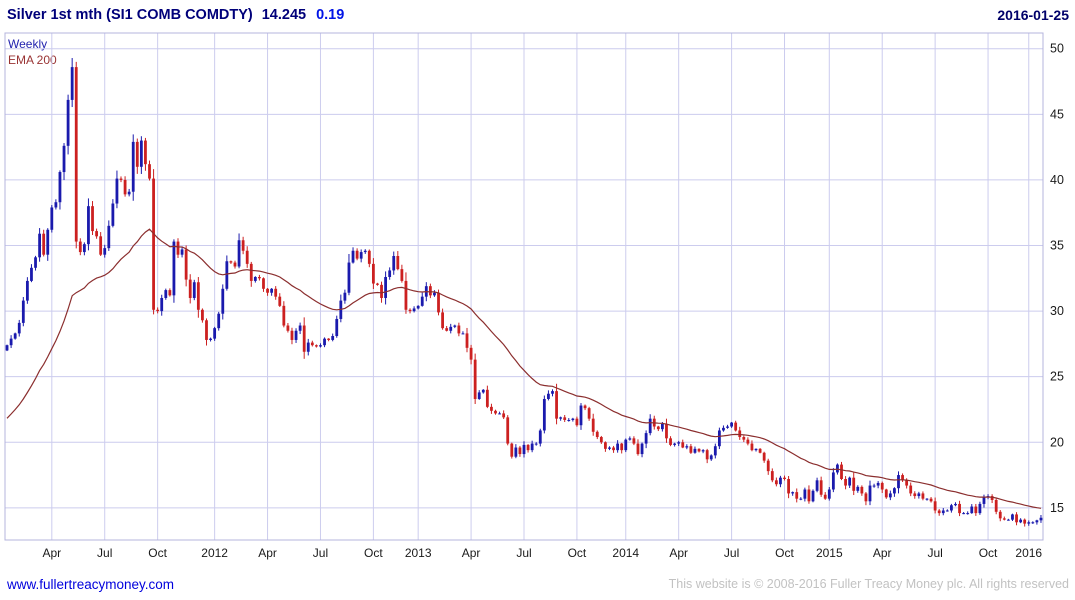 The image size is (1075, 600). What do you see at coordinates (130, 15) in the screenshot?
I see `instrument-title: Silver 1st mth (SI1 COMB COMDTY)` at bounding box center [130, 15].